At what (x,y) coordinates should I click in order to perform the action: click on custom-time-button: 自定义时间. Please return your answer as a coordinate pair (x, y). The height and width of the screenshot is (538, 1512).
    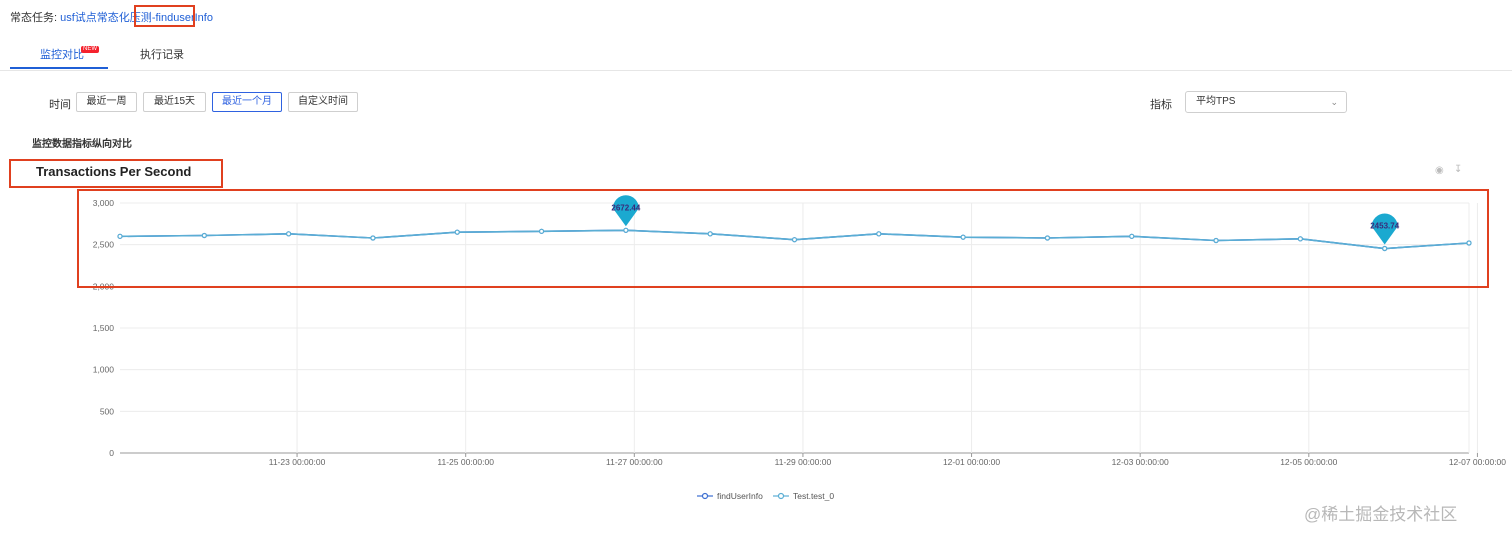
    Looking at the image, I should click on (323, 102).